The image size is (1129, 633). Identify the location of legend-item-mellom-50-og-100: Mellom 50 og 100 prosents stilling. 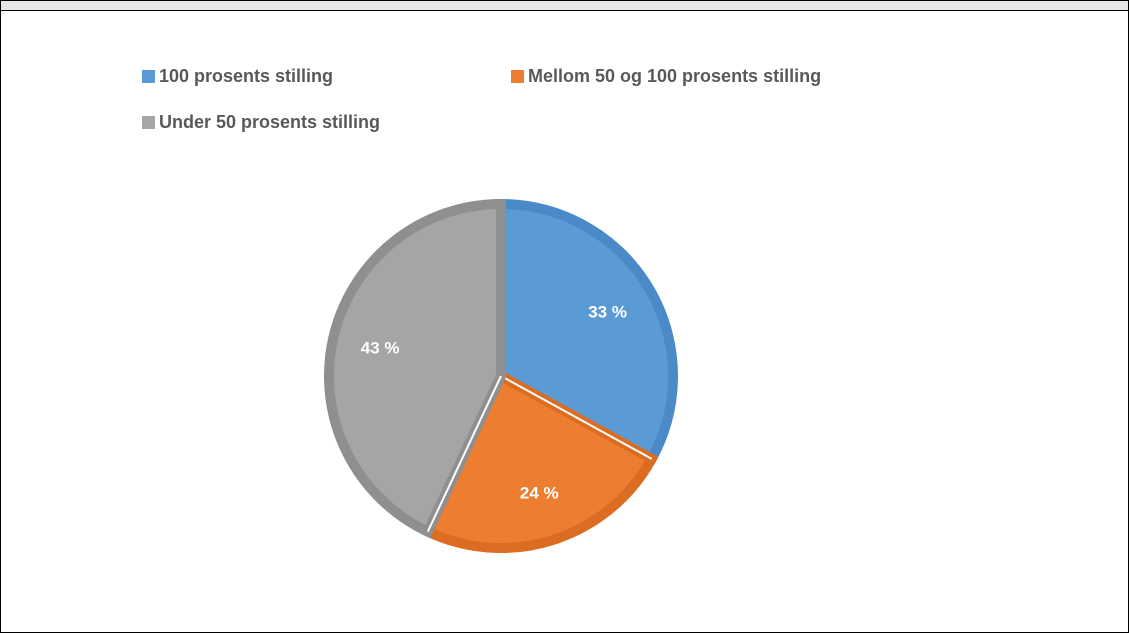
(666, 76).